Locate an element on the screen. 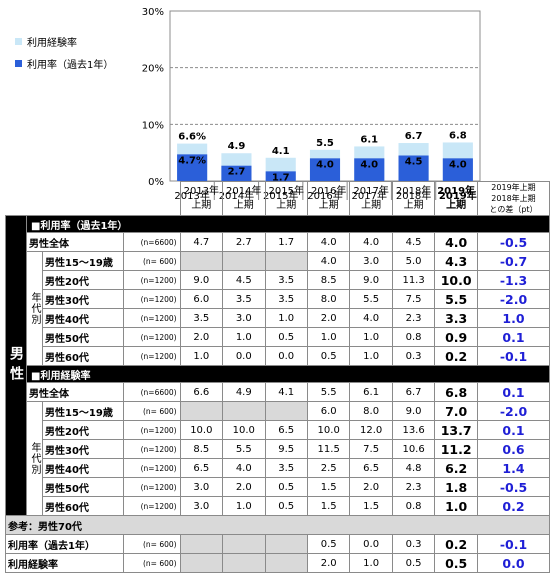  value-cell: 6.6 is located at coordinates (201, 392).